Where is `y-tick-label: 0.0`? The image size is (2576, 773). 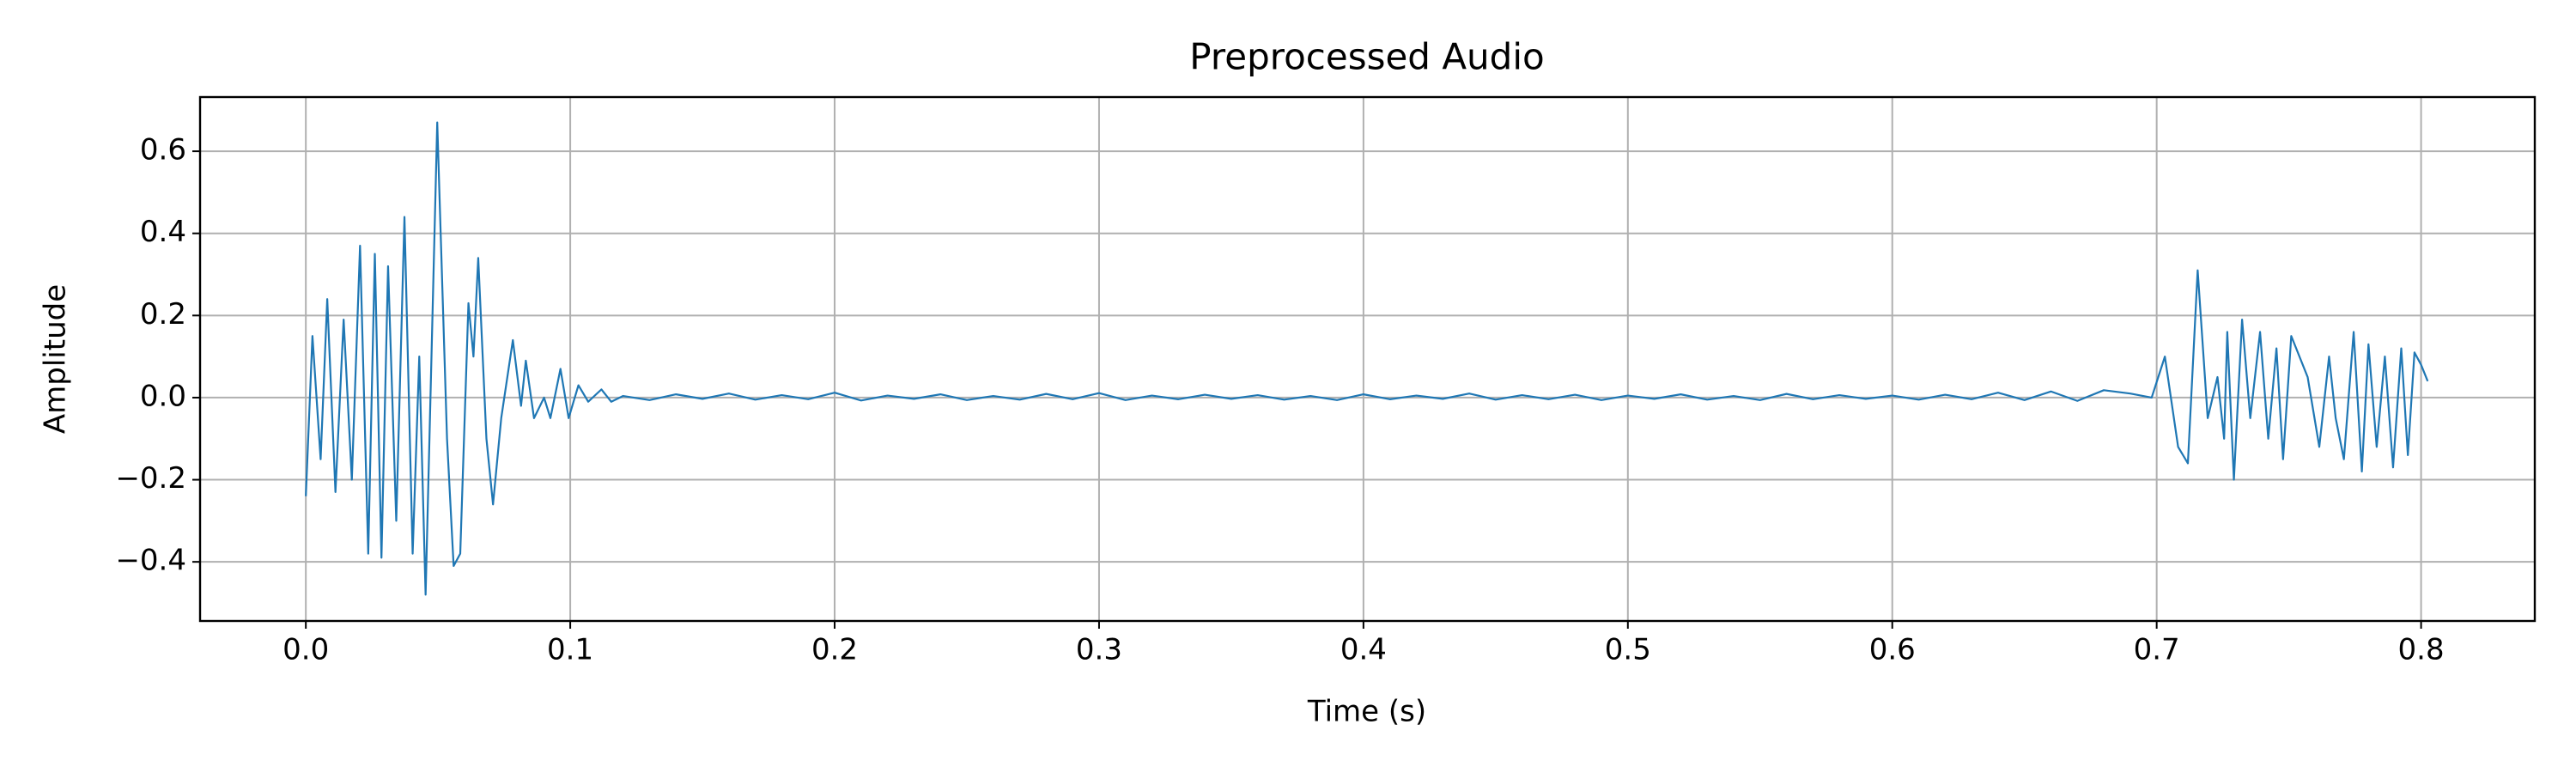
y-tick-label: 0.0 is located at coordinates (163, 396).